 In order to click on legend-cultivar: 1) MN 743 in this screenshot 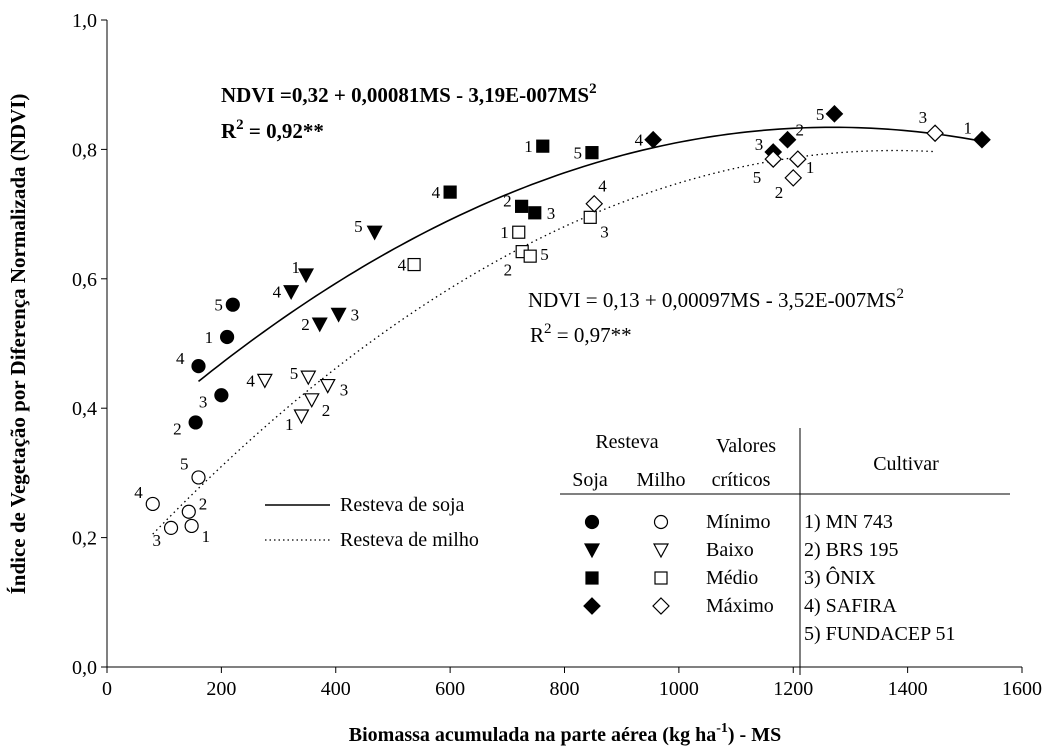, I will do `click(848, 522)`.